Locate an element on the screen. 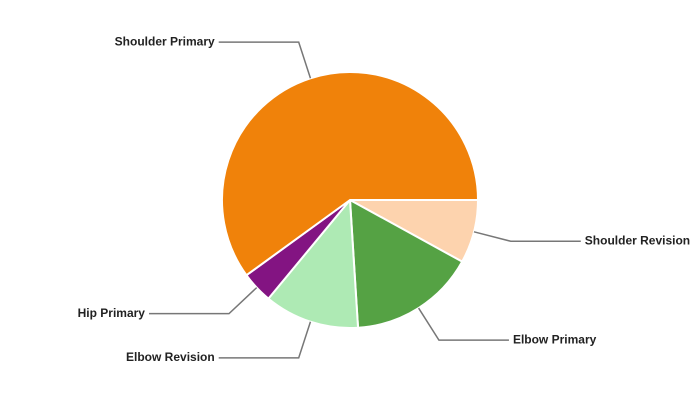 The height and width of the screenshot is (400, 700). slice-label: Elbow Revision is located at coordinates (170, 357).